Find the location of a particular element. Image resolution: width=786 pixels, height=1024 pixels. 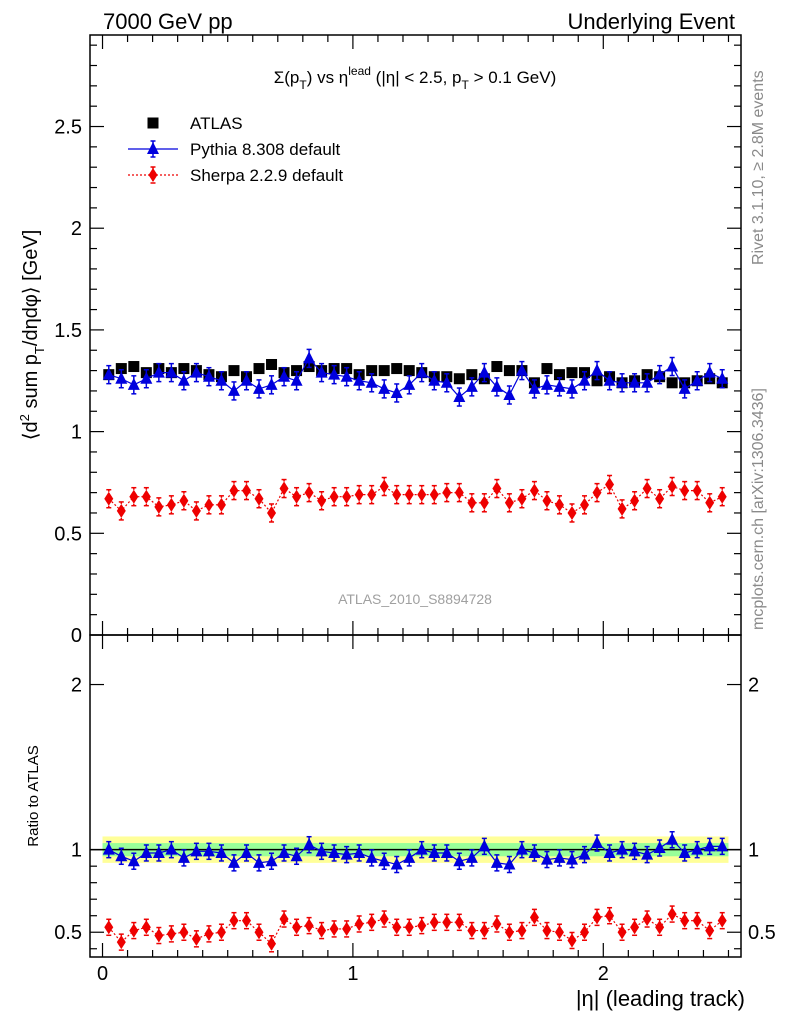

ratio-y-tick-label: 1 is located at coordinates (76, 851).